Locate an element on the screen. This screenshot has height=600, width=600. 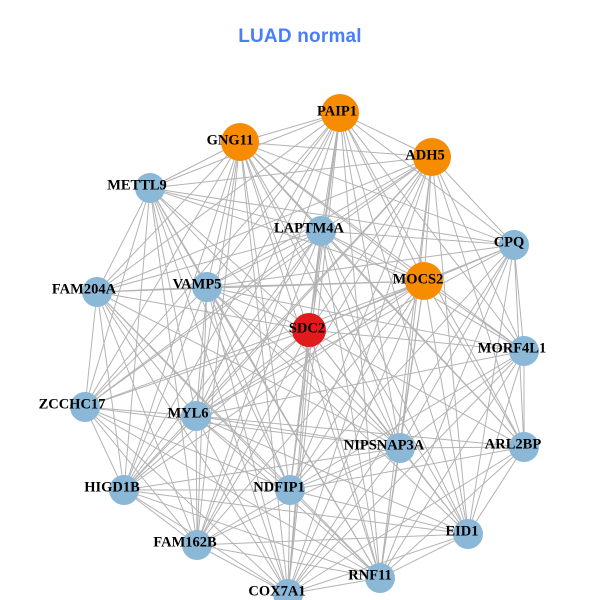
network-node-mocs2 is located at coordinates (424, 281).